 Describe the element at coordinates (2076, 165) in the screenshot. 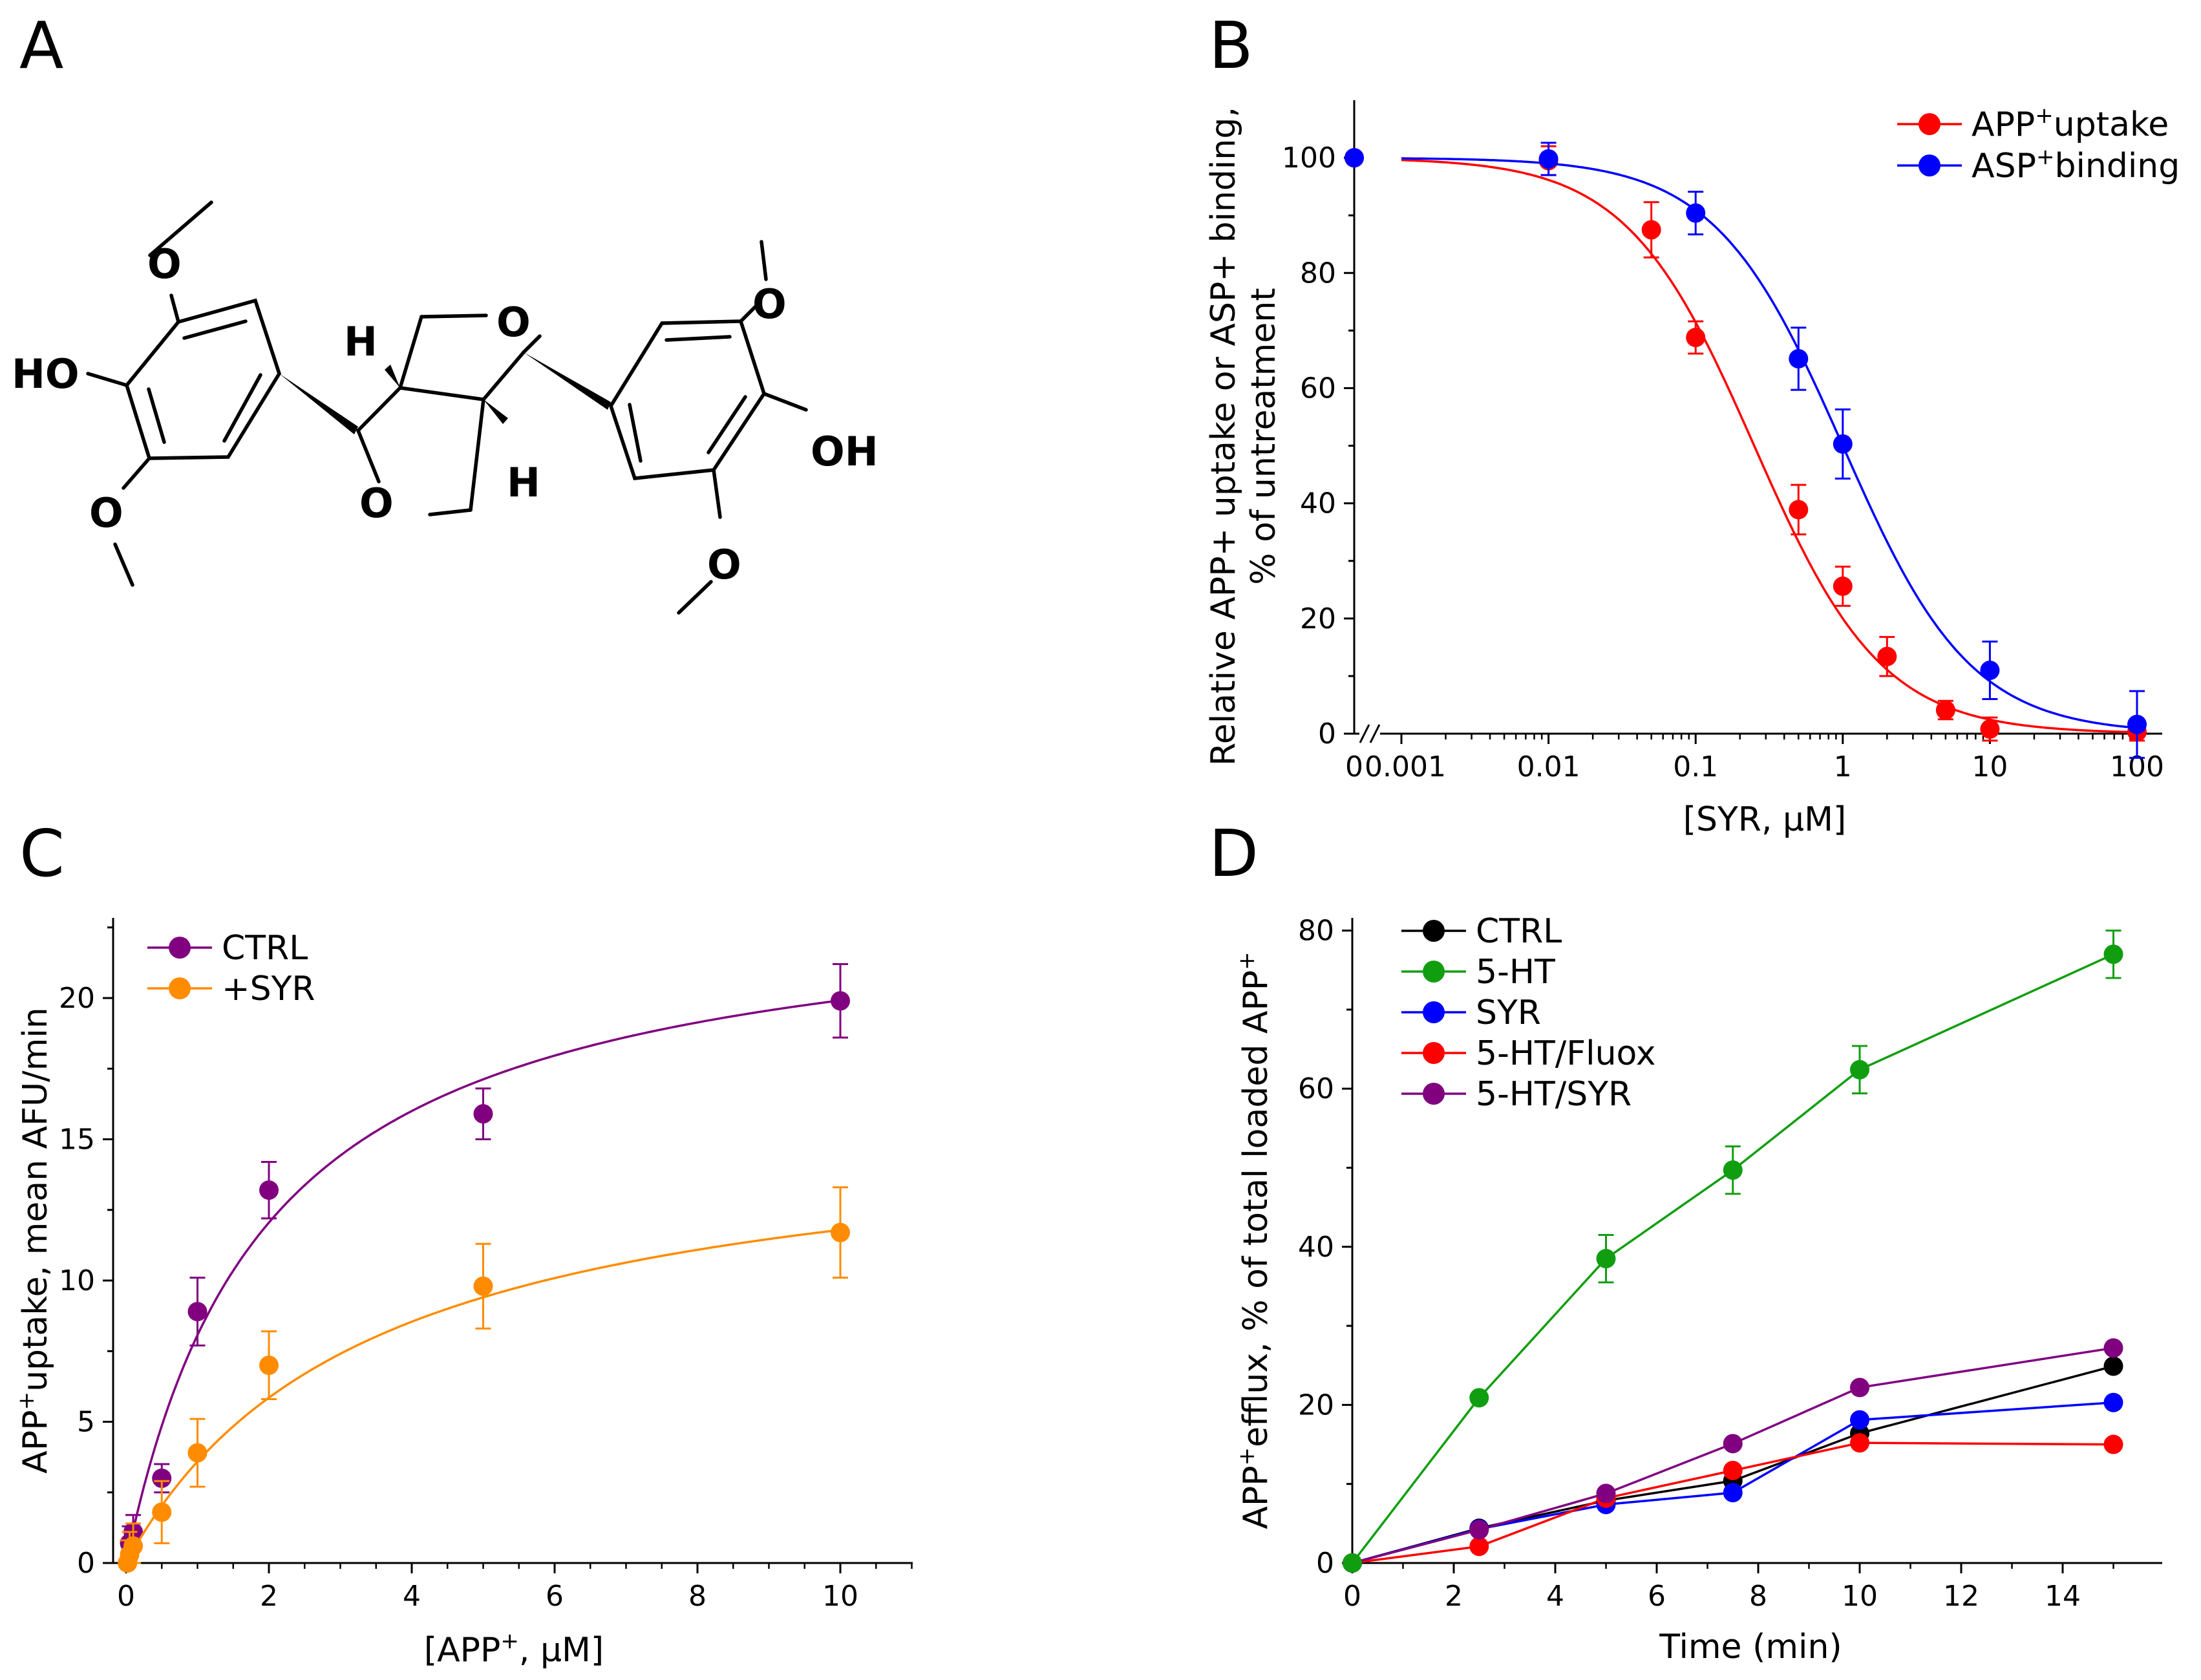

I see `b-legend-label-1: ASP+binding` at that location.